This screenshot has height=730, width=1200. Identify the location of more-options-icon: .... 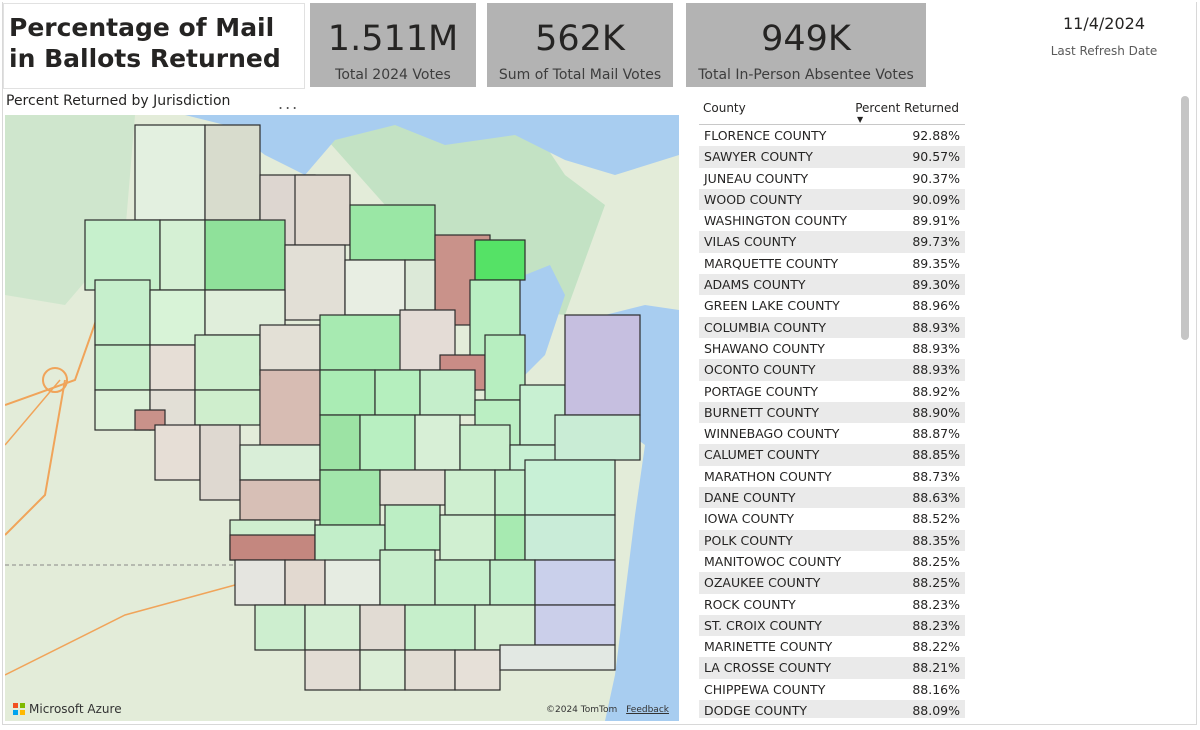
(289, 103).